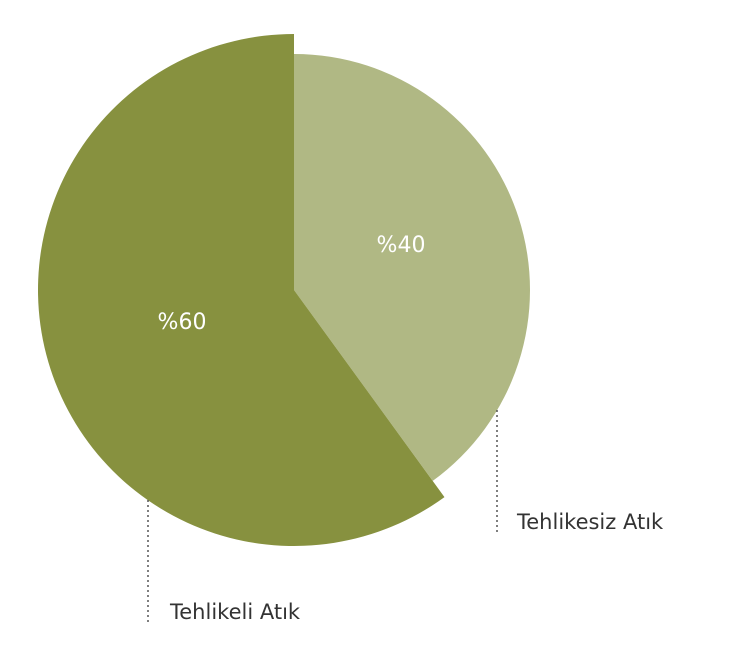  I want to click on category-label: Tehlikeli Atık, so click(235, 612).